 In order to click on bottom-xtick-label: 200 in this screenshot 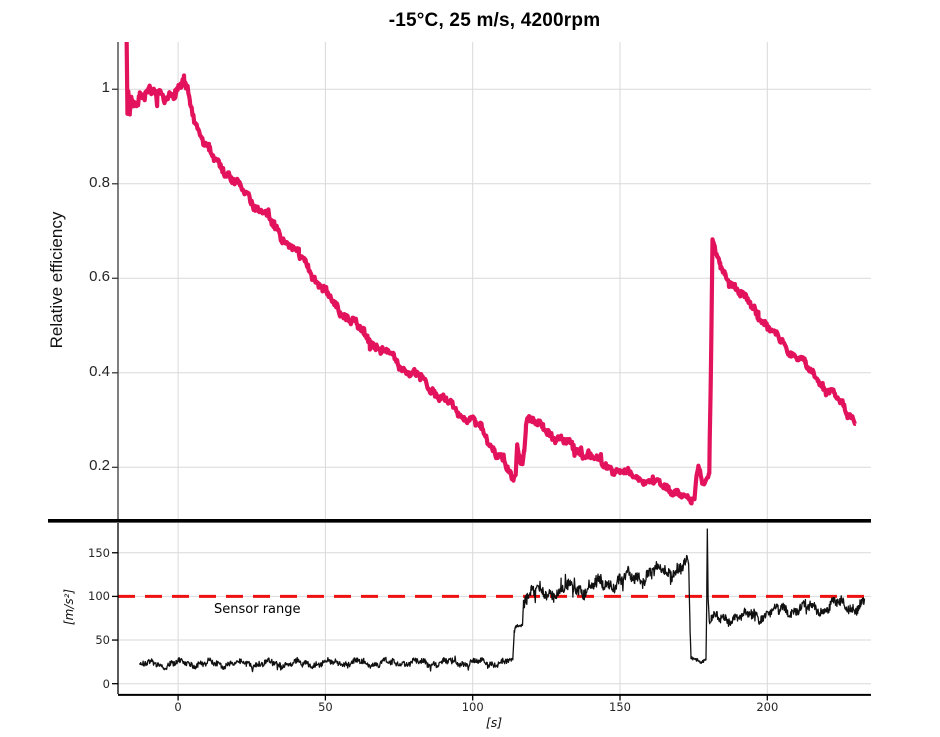, I will do `click(767, 707)`.